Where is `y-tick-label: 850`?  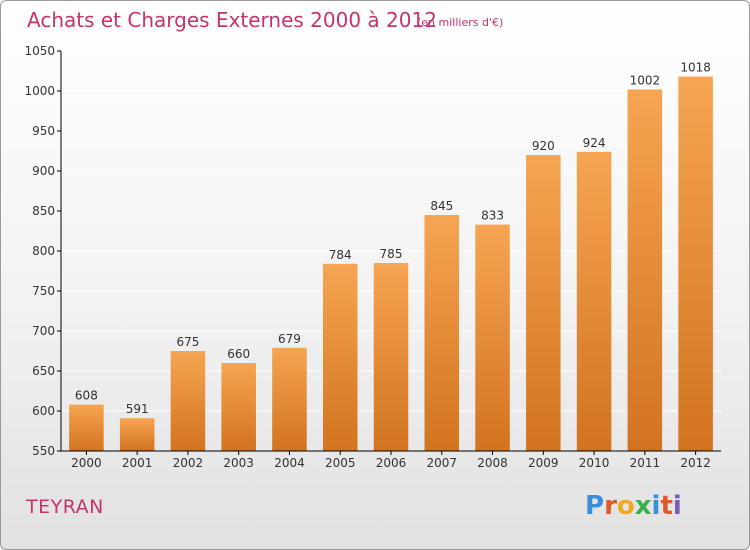
y-tick-label: 850 is located at coordinates (43, 211).